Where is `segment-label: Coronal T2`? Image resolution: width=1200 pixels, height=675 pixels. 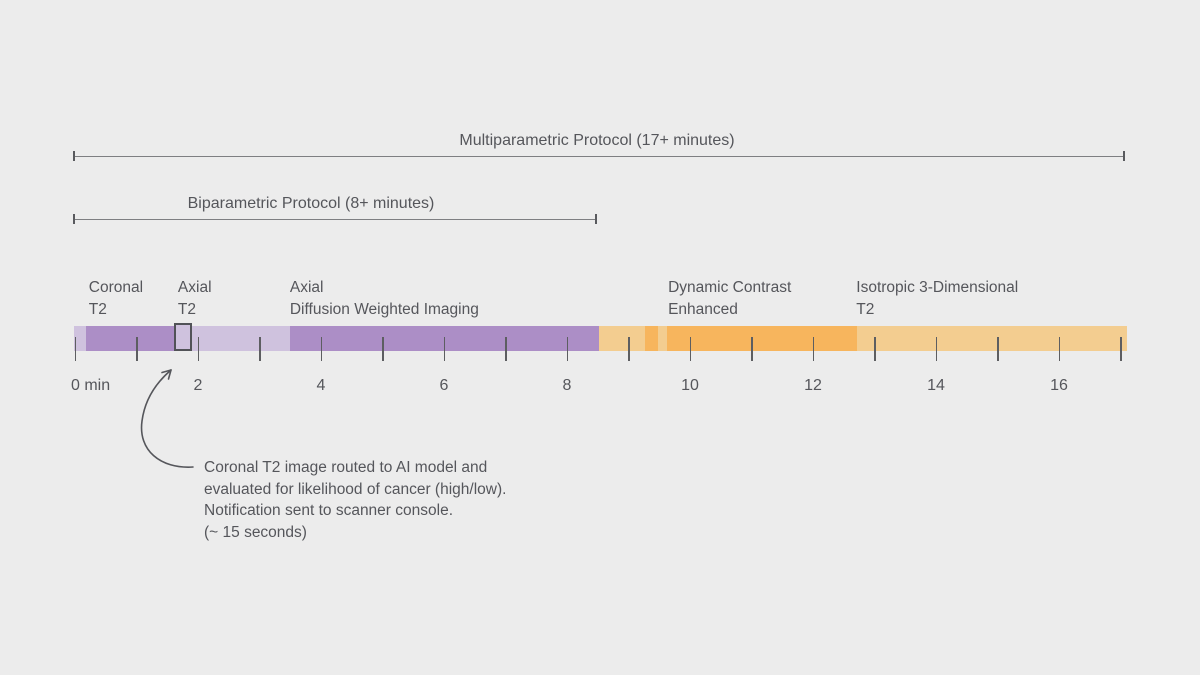 segment-label: Coronal T2 is located at coordinates (116, 298).